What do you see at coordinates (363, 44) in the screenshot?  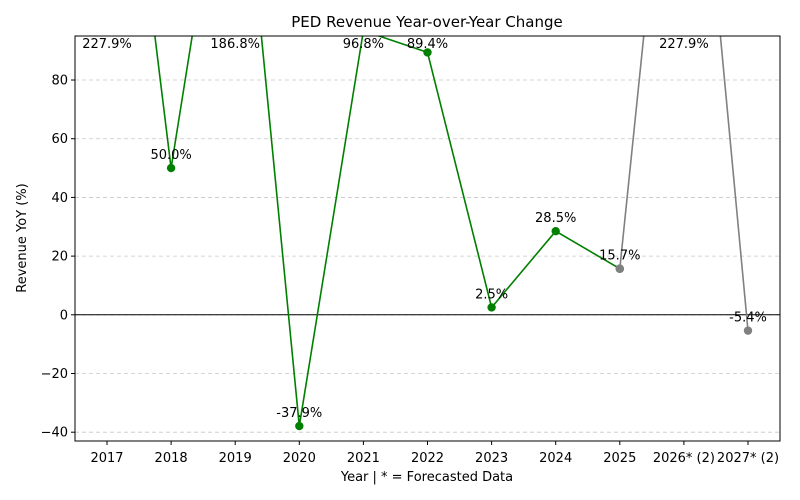 I see `data-label: 96.8%` at bounding box center [363, 44].